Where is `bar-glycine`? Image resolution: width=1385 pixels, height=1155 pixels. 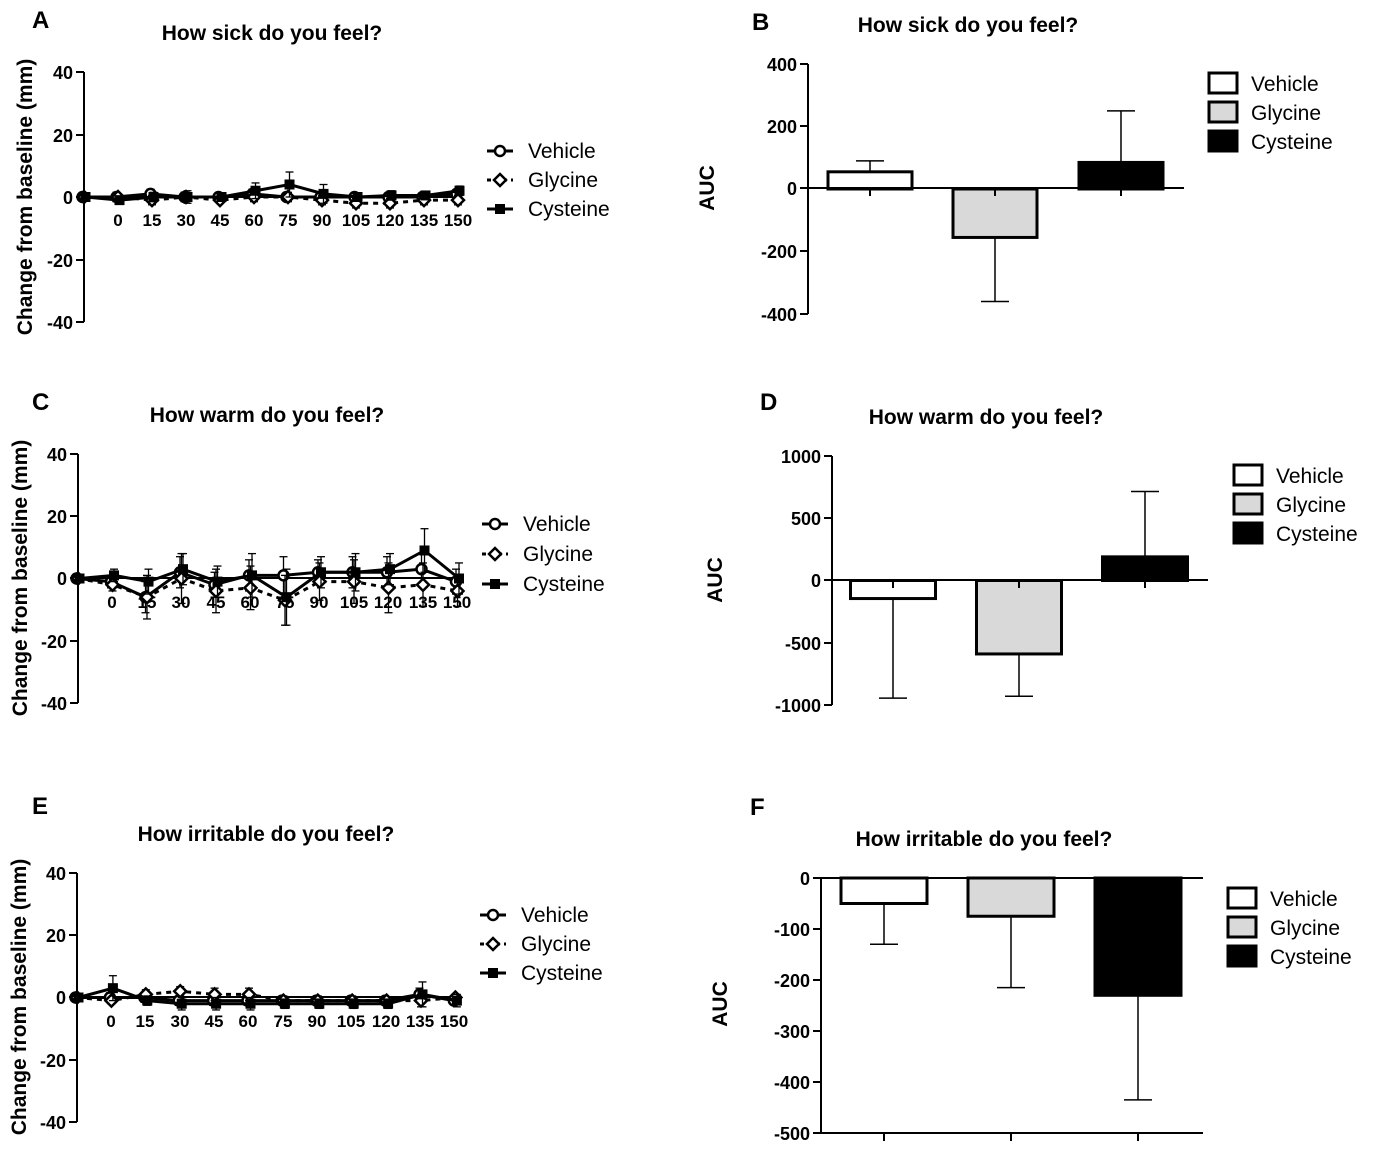
bar-glycine is located at coordinates (1019, 638).